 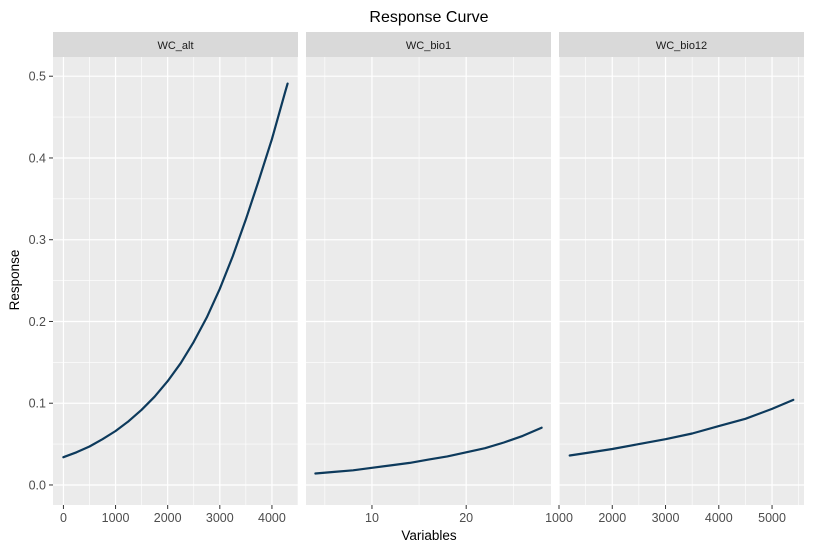 I want to click on y-tick-label: 0.4, so click(x=37, y=158).